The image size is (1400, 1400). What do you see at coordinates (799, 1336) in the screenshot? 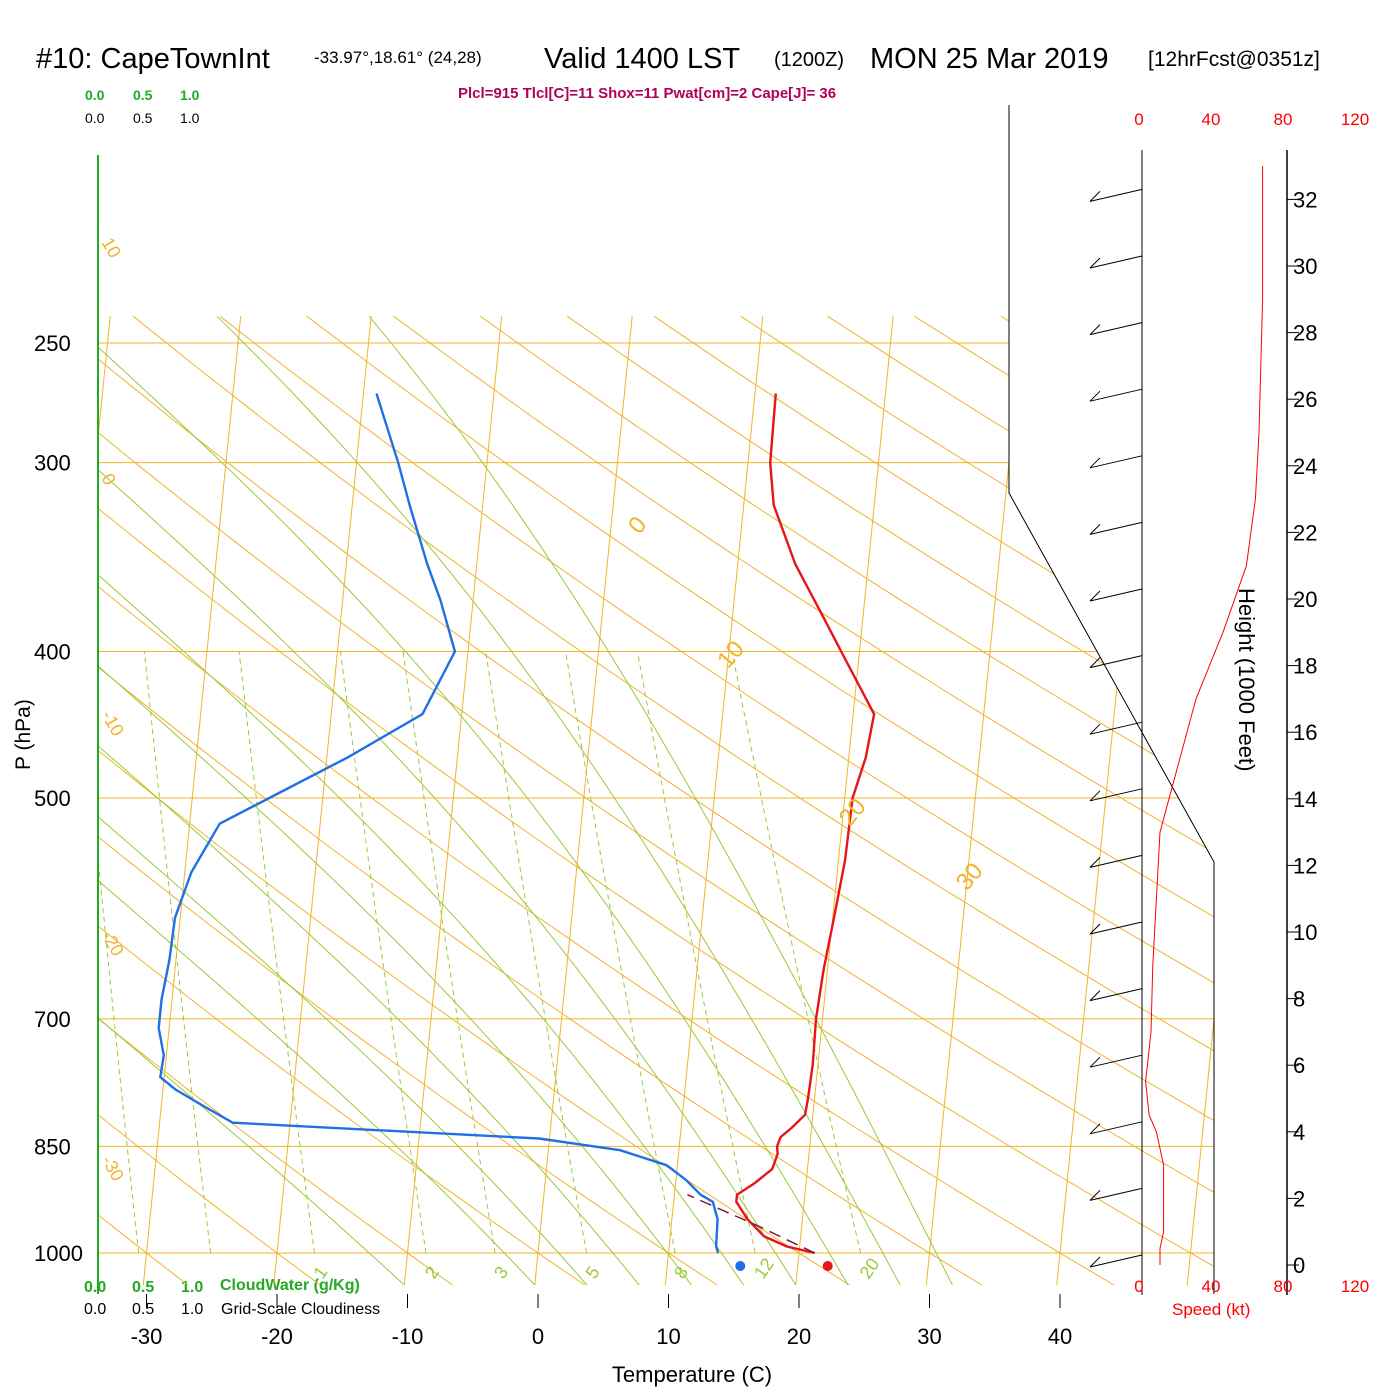
I see `temperature-tick-label: 20` at bounding box center [799, 1336].